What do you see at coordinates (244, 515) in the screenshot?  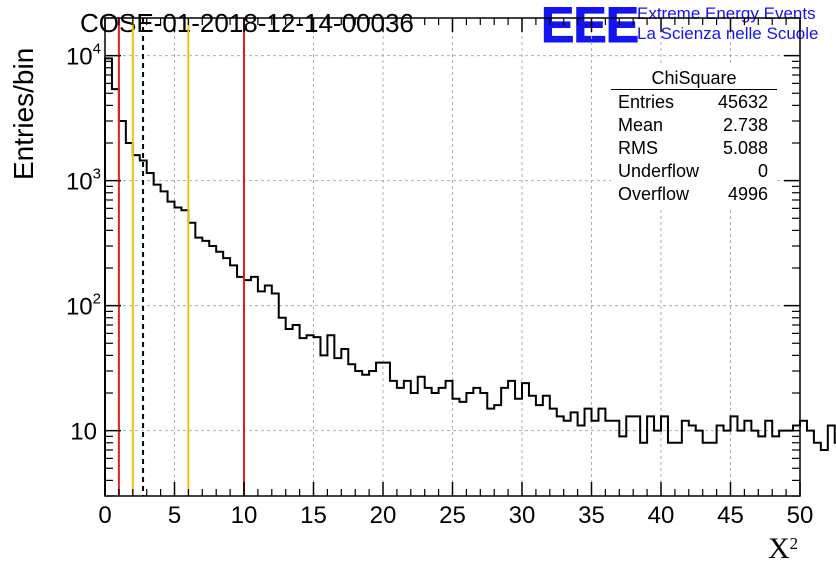 I see `x-tick-label: 10` at bounding box center [244, 515].